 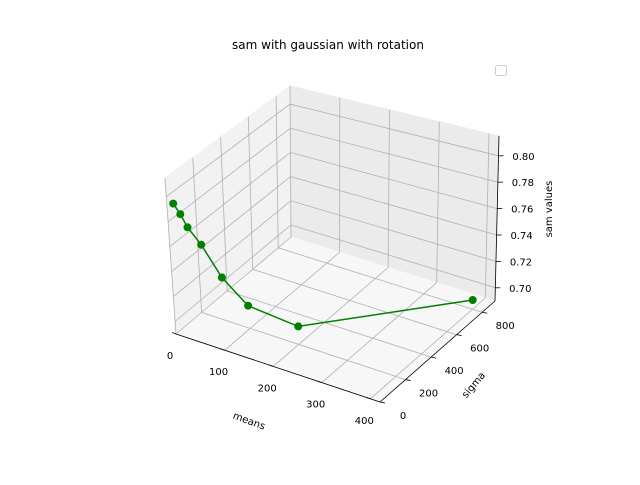 I want to click on x-axis-line, so click(x=278, y=368).